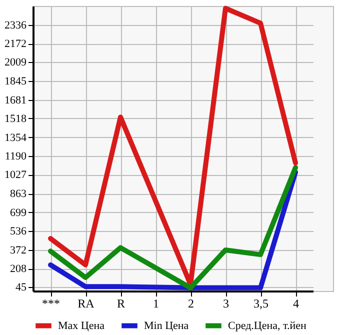  What do you see at coordinates (267, 326) in the screenshot?
I see `legend-label: Сред.Цена, т.йен` at bounding box center [267, 326].